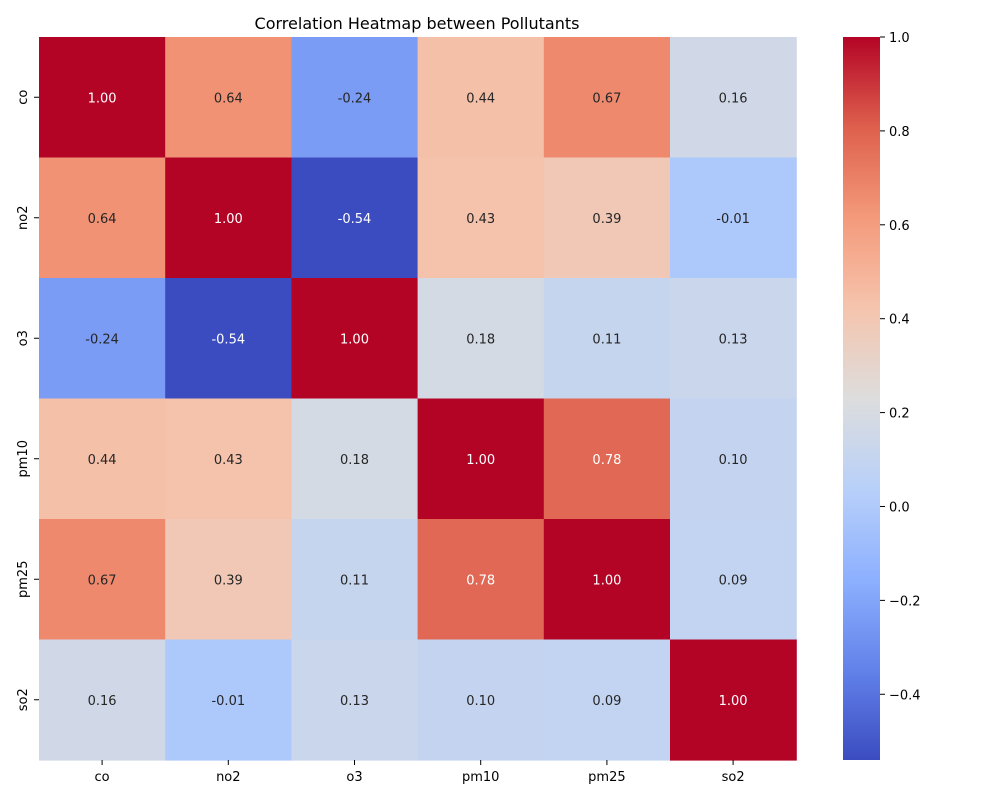 Image resolution: width=1000 pixels, height=800 pixels. What do you see at coordinates (228, 777) in the screenshot?
I see `x-tick-label: no2` at bounding box center [228, 777].